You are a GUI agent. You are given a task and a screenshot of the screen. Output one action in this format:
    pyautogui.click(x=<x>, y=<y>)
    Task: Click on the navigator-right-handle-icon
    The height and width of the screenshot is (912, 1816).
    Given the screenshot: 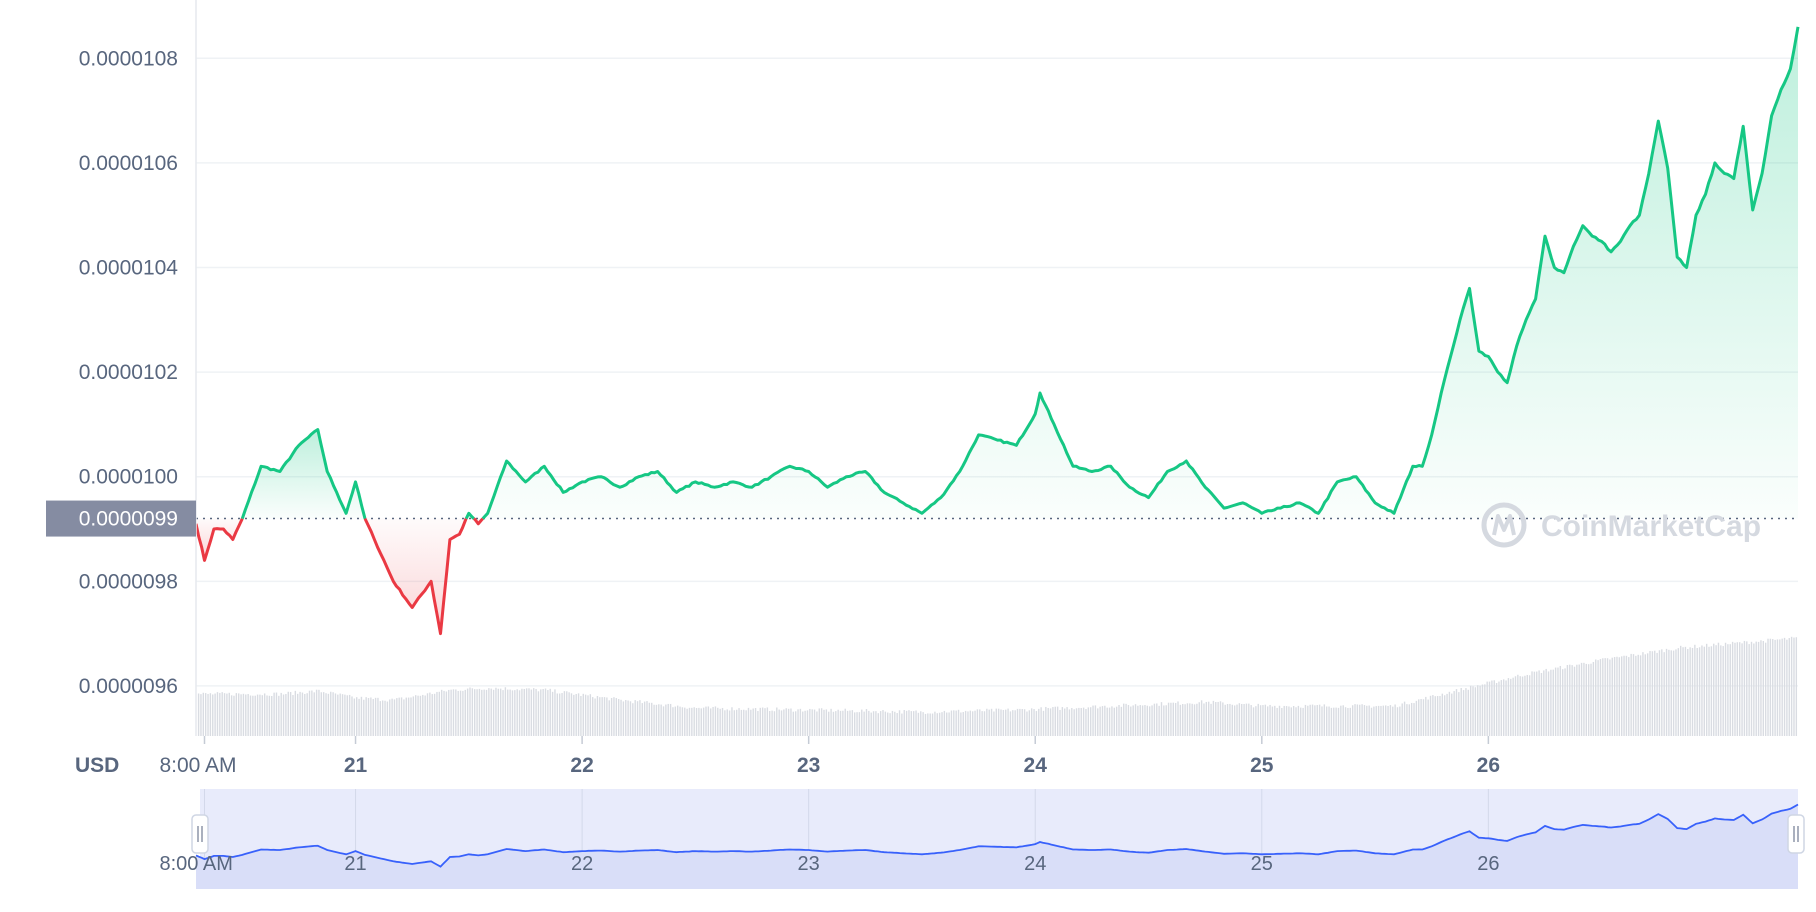 What is the action you would take?
    pyautogui.click(x=1796, y=834)
    